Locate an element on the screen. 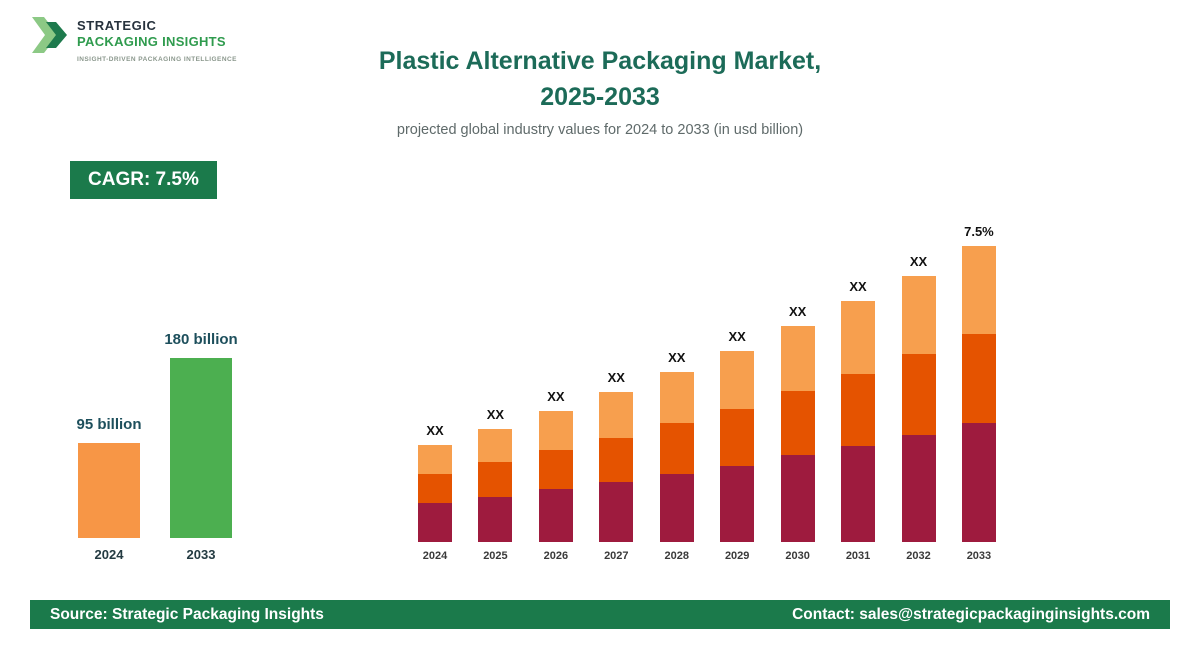 Image resolution: width=1200 pixels, height=650 pixels. stacked-bar-group: XX 2026 is located at coordinates (555, 475).